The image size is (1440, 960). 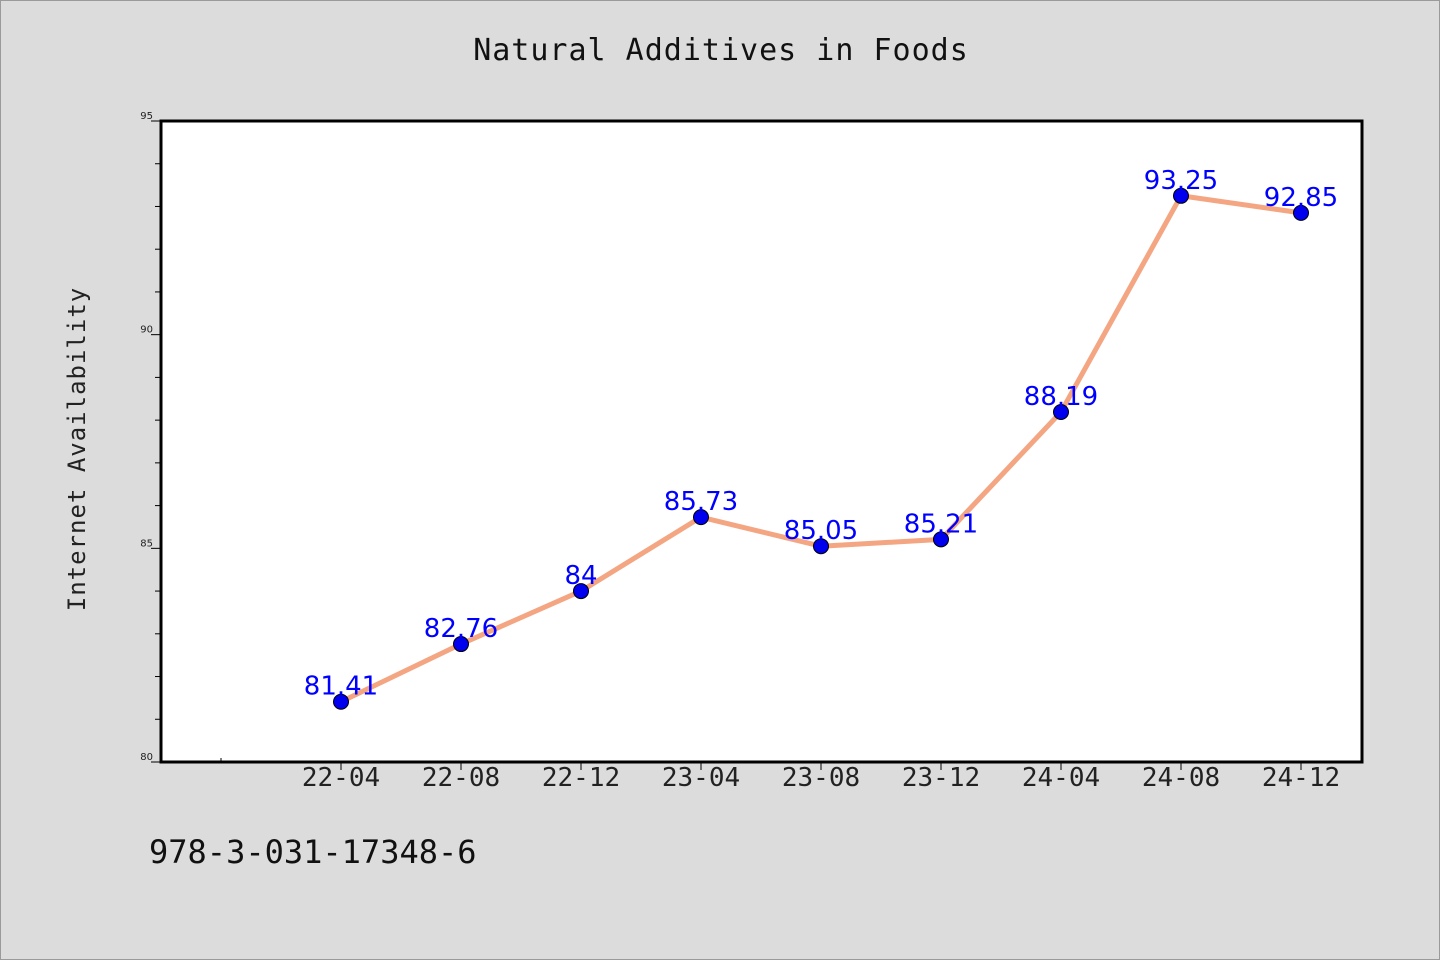 What do you see at coordinates (146, 116) in the screenshot?
I see `y-tick-label: 95` at bounding box center [146, 116].